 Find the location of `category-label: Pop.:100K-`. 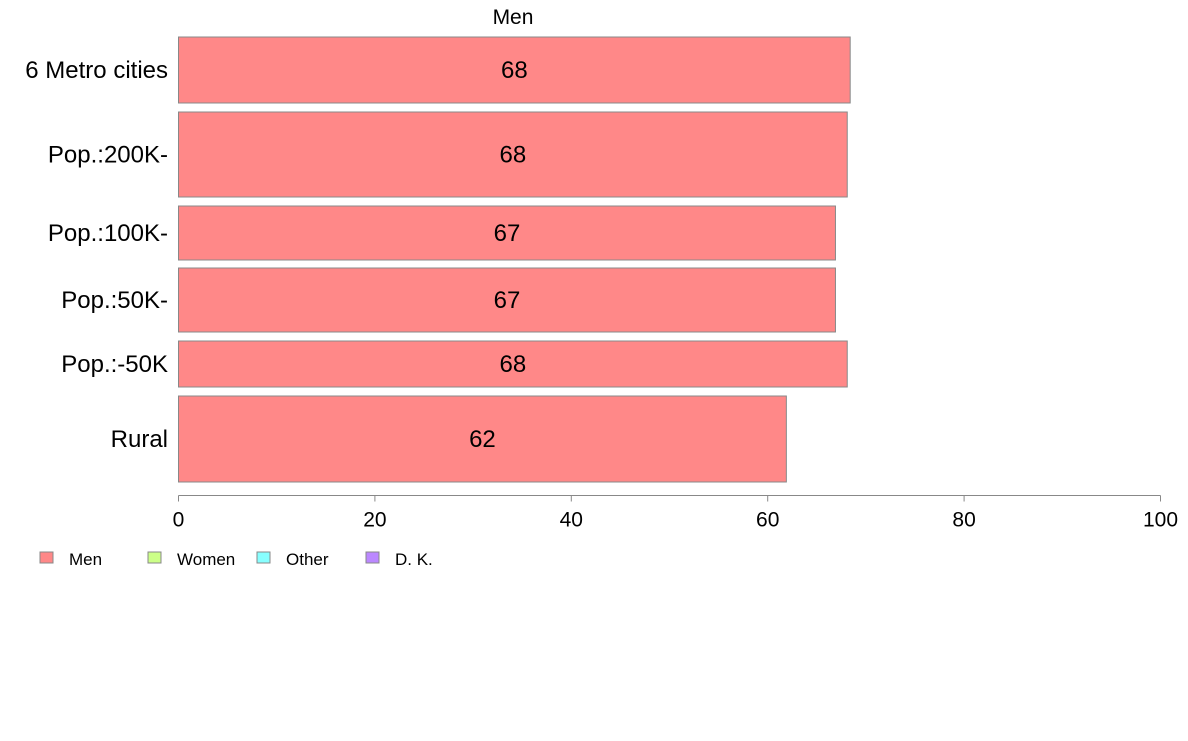

category-label: Pop.:100K- is located at coordinates (108, 233).